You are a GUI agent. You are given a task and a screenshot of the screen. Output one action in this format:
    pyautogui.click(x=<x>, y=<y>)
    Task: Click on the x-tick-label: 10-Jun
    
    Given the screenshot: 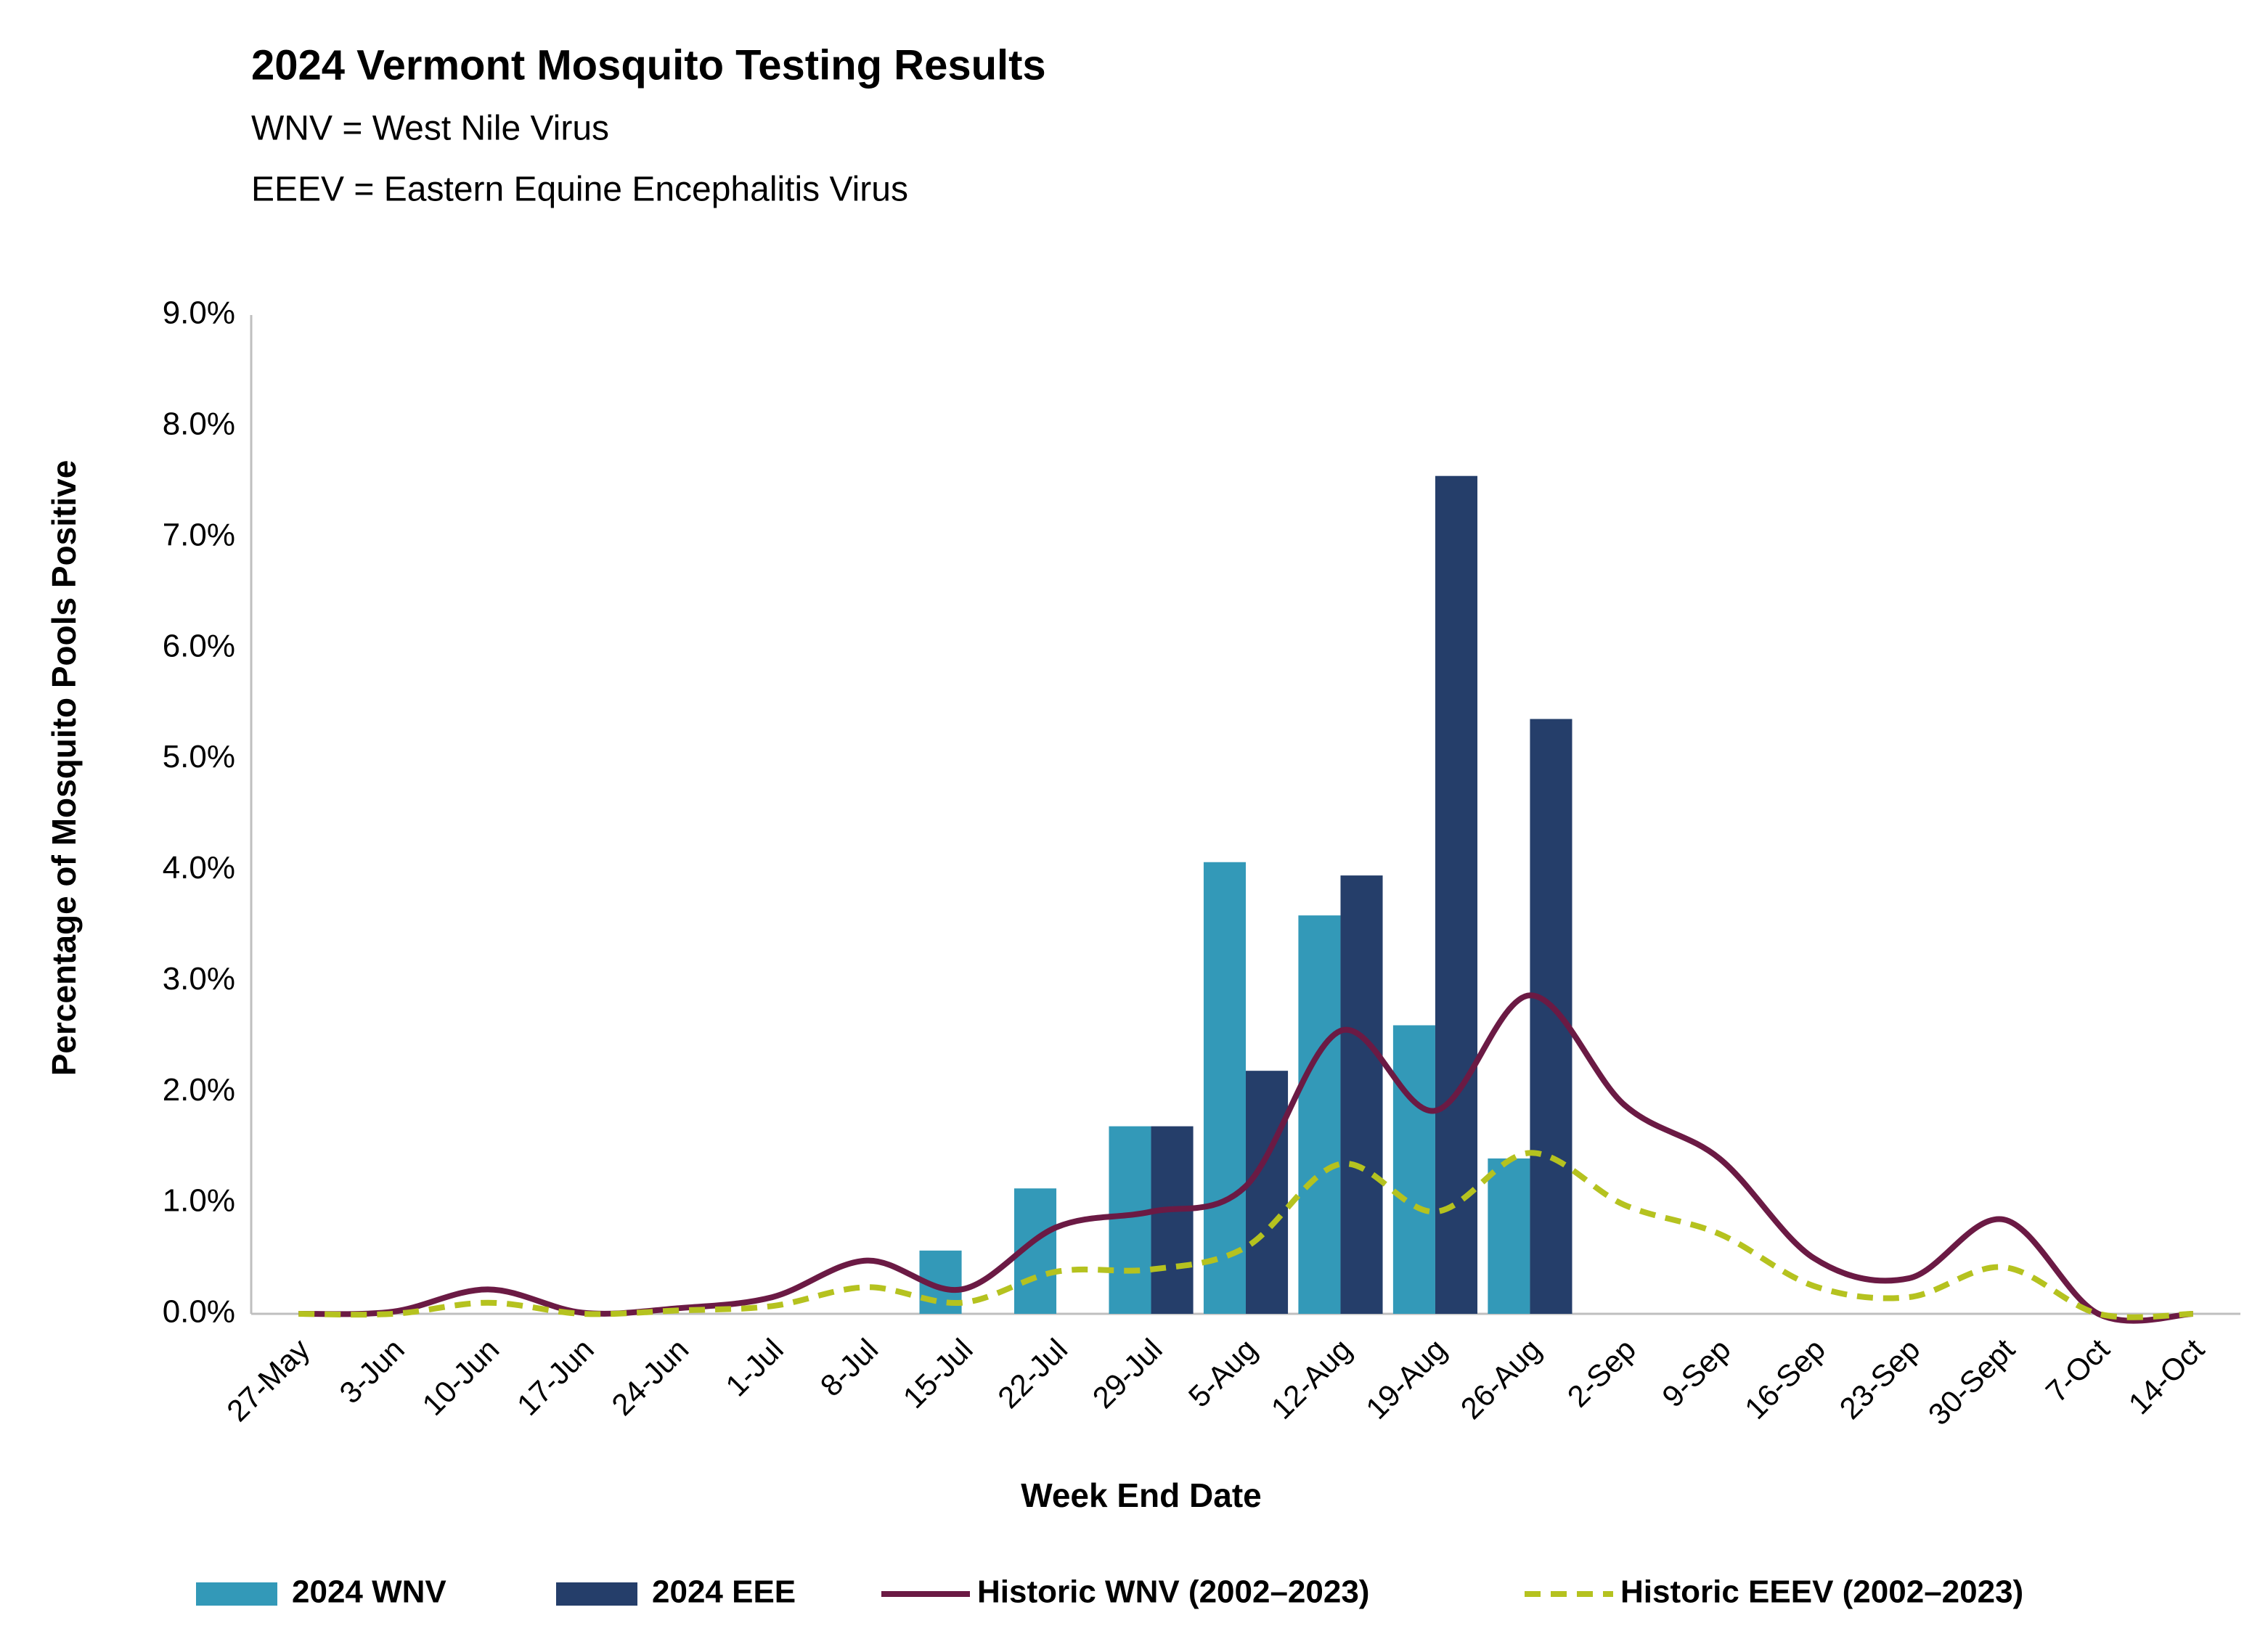 What is the action you would take?
    pyautogui.click(x=460, y=1377)
    